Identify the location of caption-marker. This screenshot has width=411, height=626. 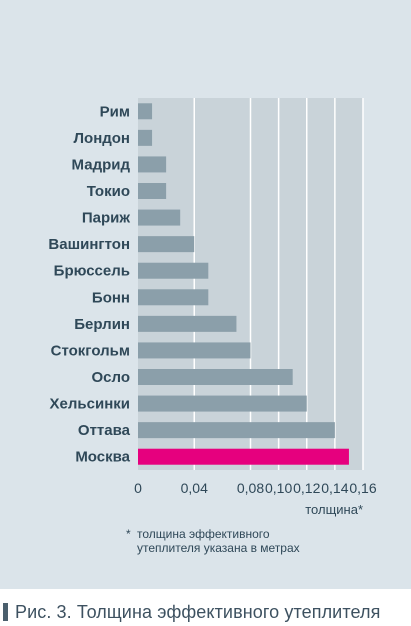
(5, 612).